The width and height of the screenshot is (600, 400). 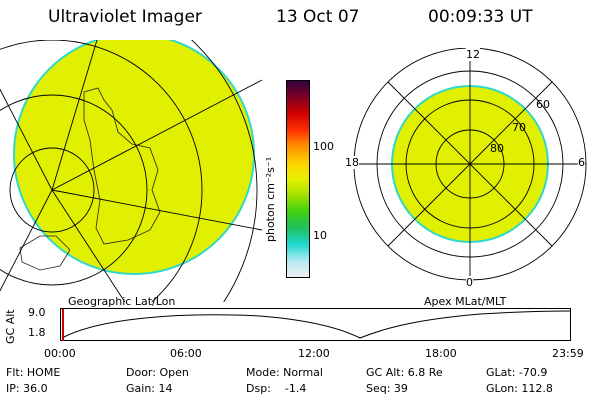 I want to click on timeline-xtick-1800: 18:00, so click(x=441, y=353).